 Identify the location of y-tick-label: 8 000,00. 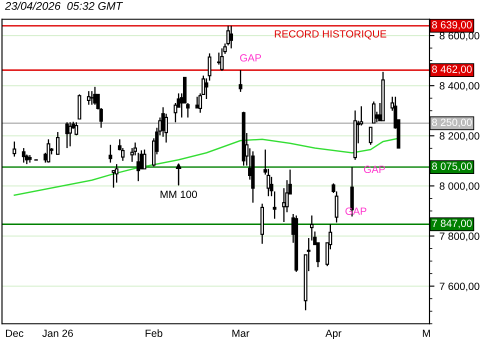
(460, 187).